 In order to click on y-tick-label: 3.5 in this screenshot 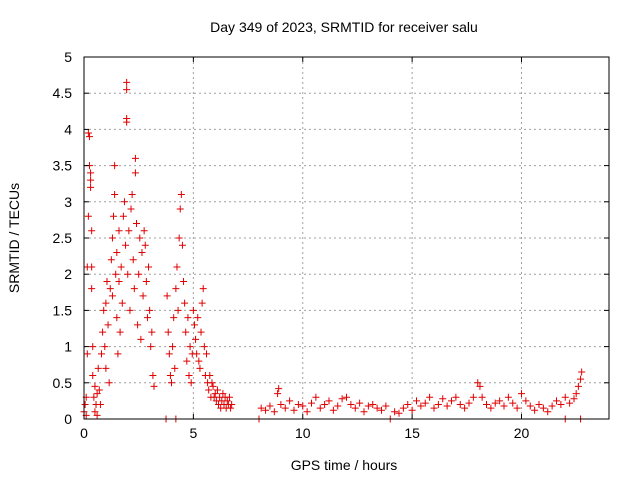, I will do `click(63, 166)`.